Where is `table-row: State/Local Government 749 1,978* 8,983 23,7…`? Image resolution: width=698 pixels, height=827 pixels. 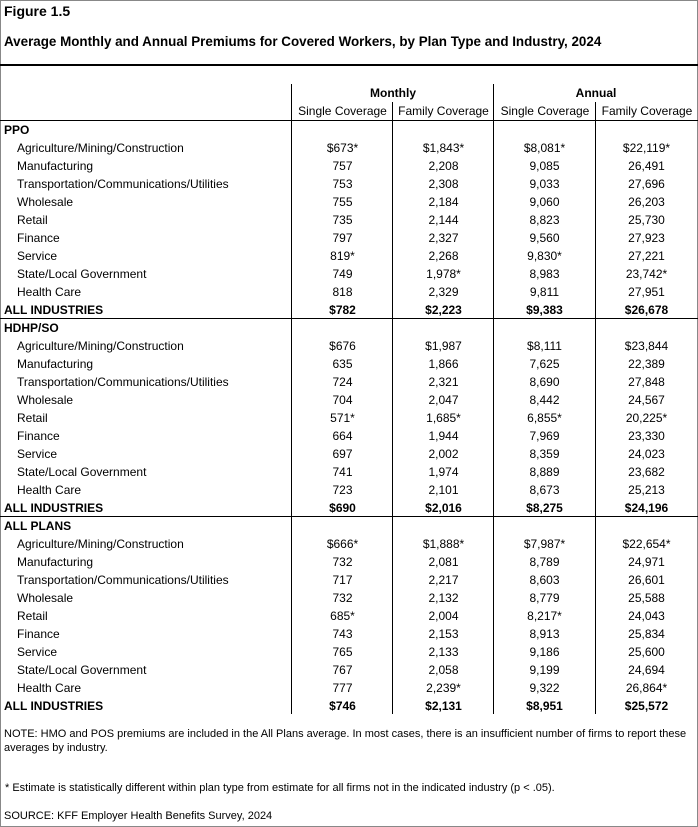
table-row: State/Local Government 749 1,978* 8,983 23,7… is located at coordinates (349, 274).